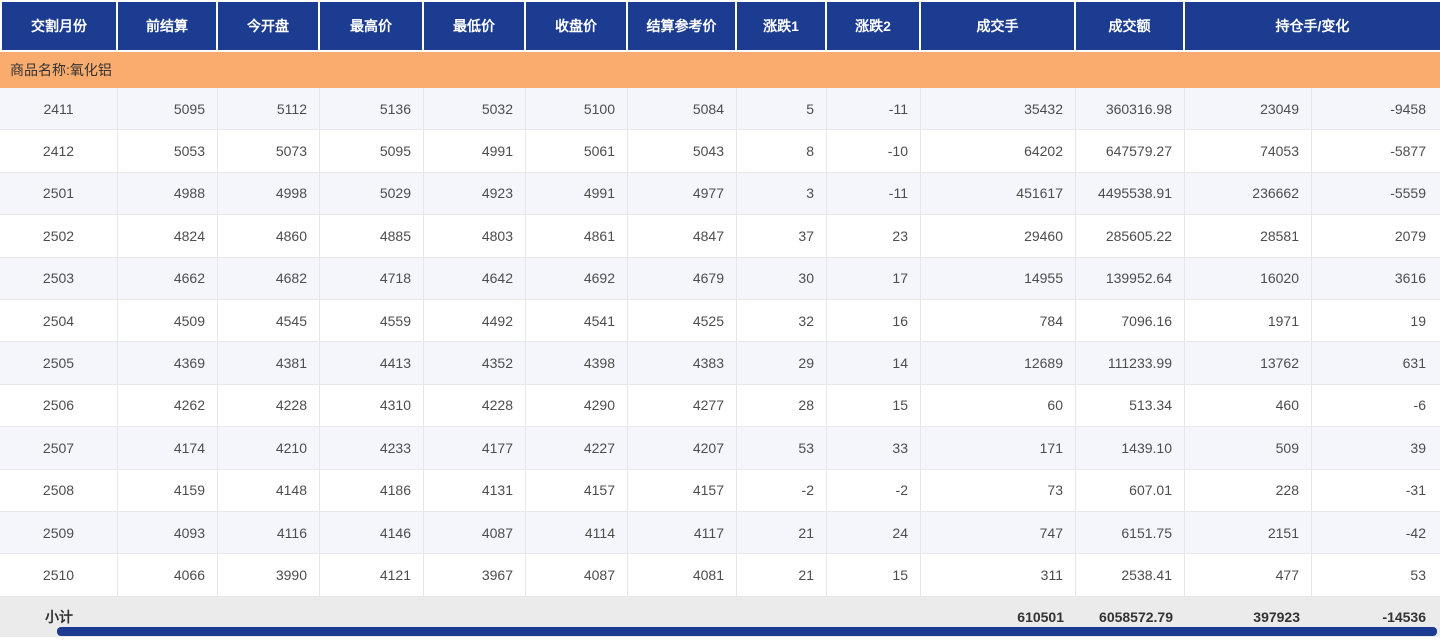 The height and width of the screenshot is (643, 1440). I want to click on cell-change2: 15, so click(874, 575).